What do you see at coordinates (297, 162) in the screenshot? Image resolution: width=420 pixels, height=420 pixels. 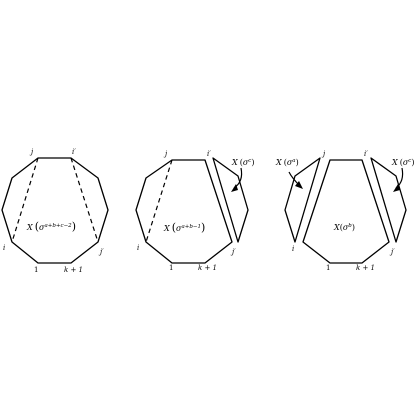 I see `left-piece-label-close-paren: )` at bounding box center [297, 162].